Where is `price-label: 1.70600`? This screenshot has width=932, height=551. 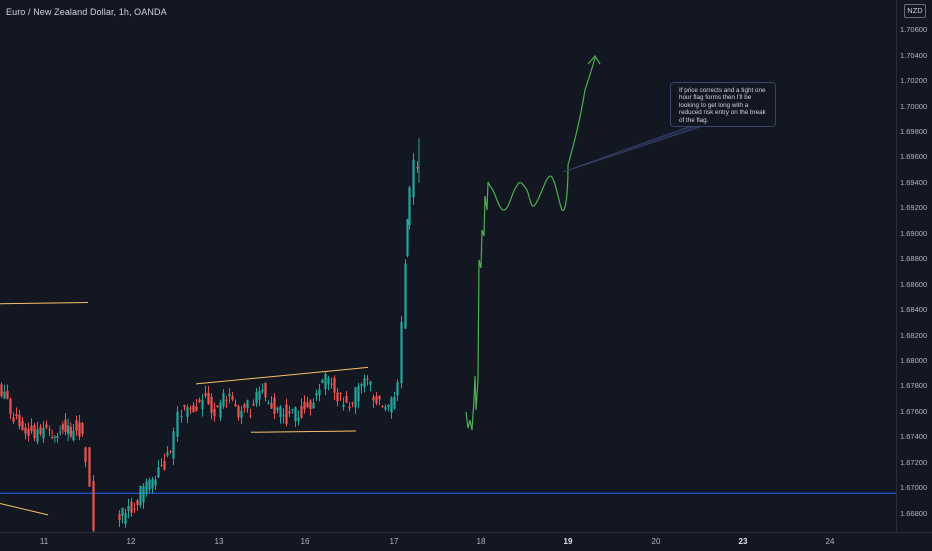
price-label: 1.70600 is located at coordinates (914, 30).